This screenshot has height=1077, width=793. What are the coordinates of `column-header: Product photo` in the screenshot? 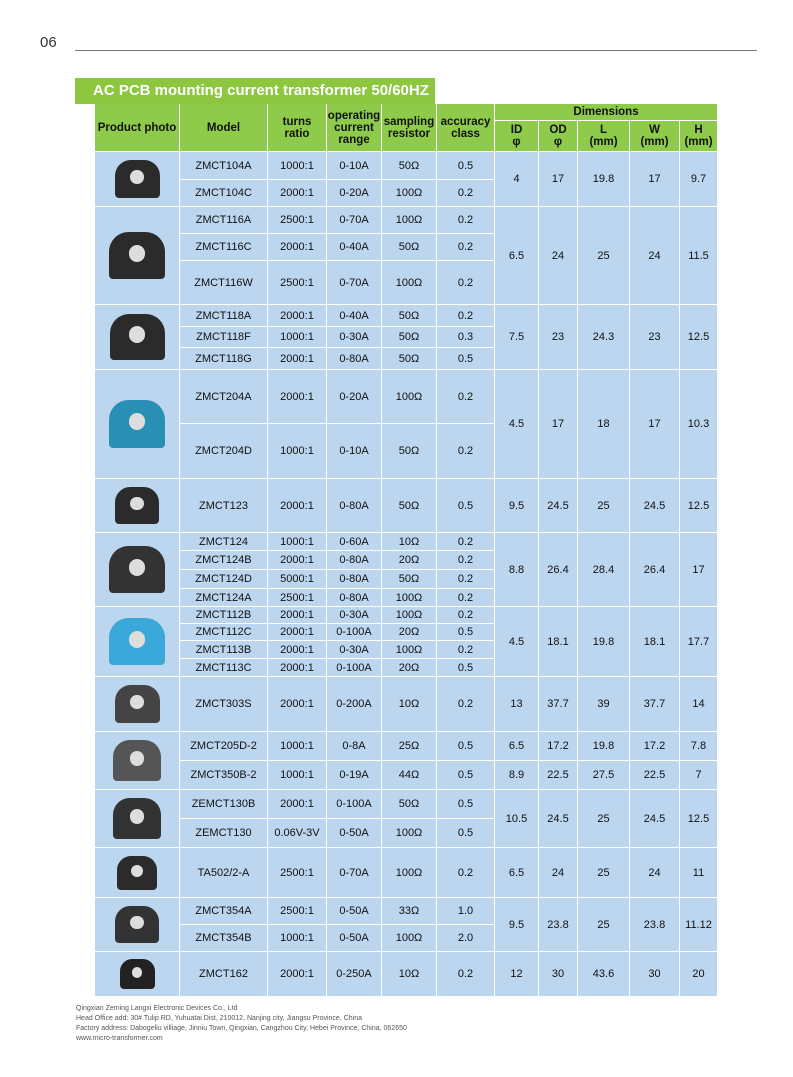 It's located at (137, 128).